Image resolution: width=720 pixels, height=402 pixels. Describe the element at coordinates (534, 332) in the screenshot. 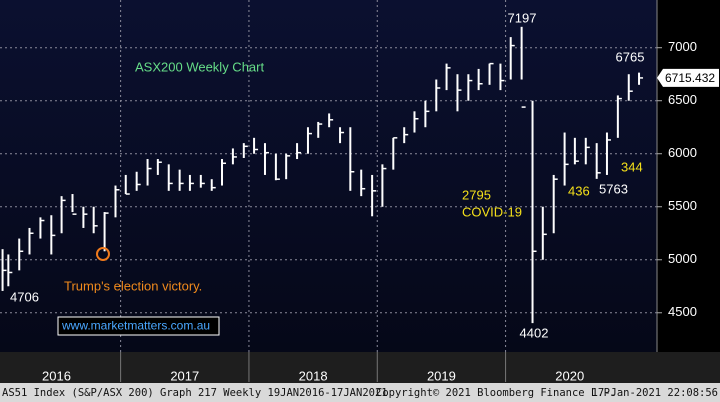

I see `annotation: 4402` at that location.